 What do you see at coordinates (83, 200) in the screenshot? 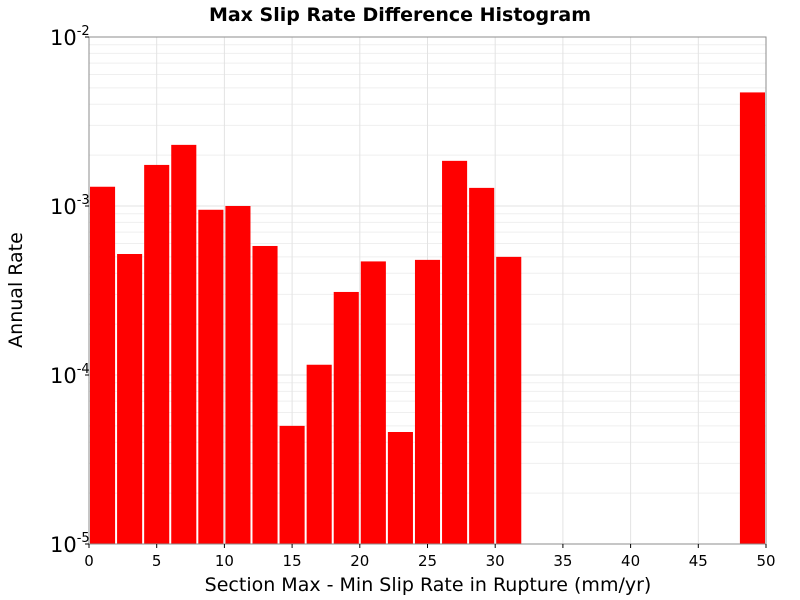
I see `y-tick-exponent: -3` at bounding box center [83, 200].